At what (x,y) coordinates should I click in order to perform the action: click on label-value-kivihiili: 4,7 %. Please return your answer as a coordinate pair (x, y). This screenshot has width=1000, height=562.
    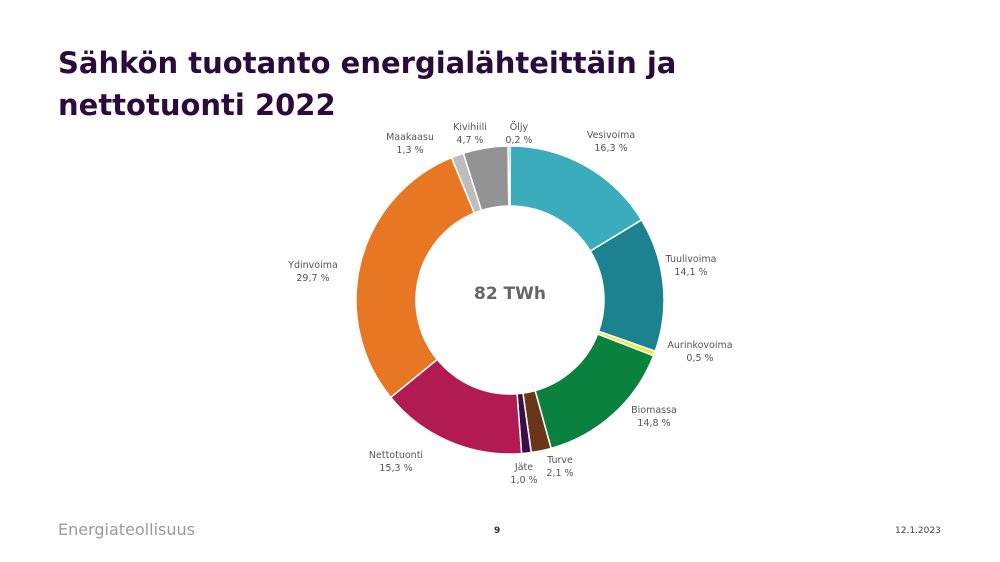
    Looking at the image, I should click on (469, 140).